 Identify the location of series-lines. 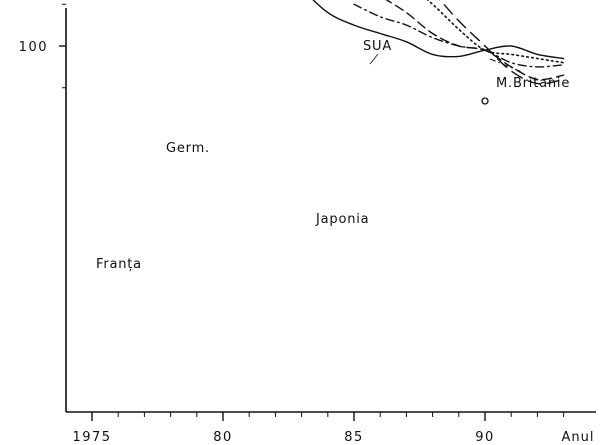
(438, 42).